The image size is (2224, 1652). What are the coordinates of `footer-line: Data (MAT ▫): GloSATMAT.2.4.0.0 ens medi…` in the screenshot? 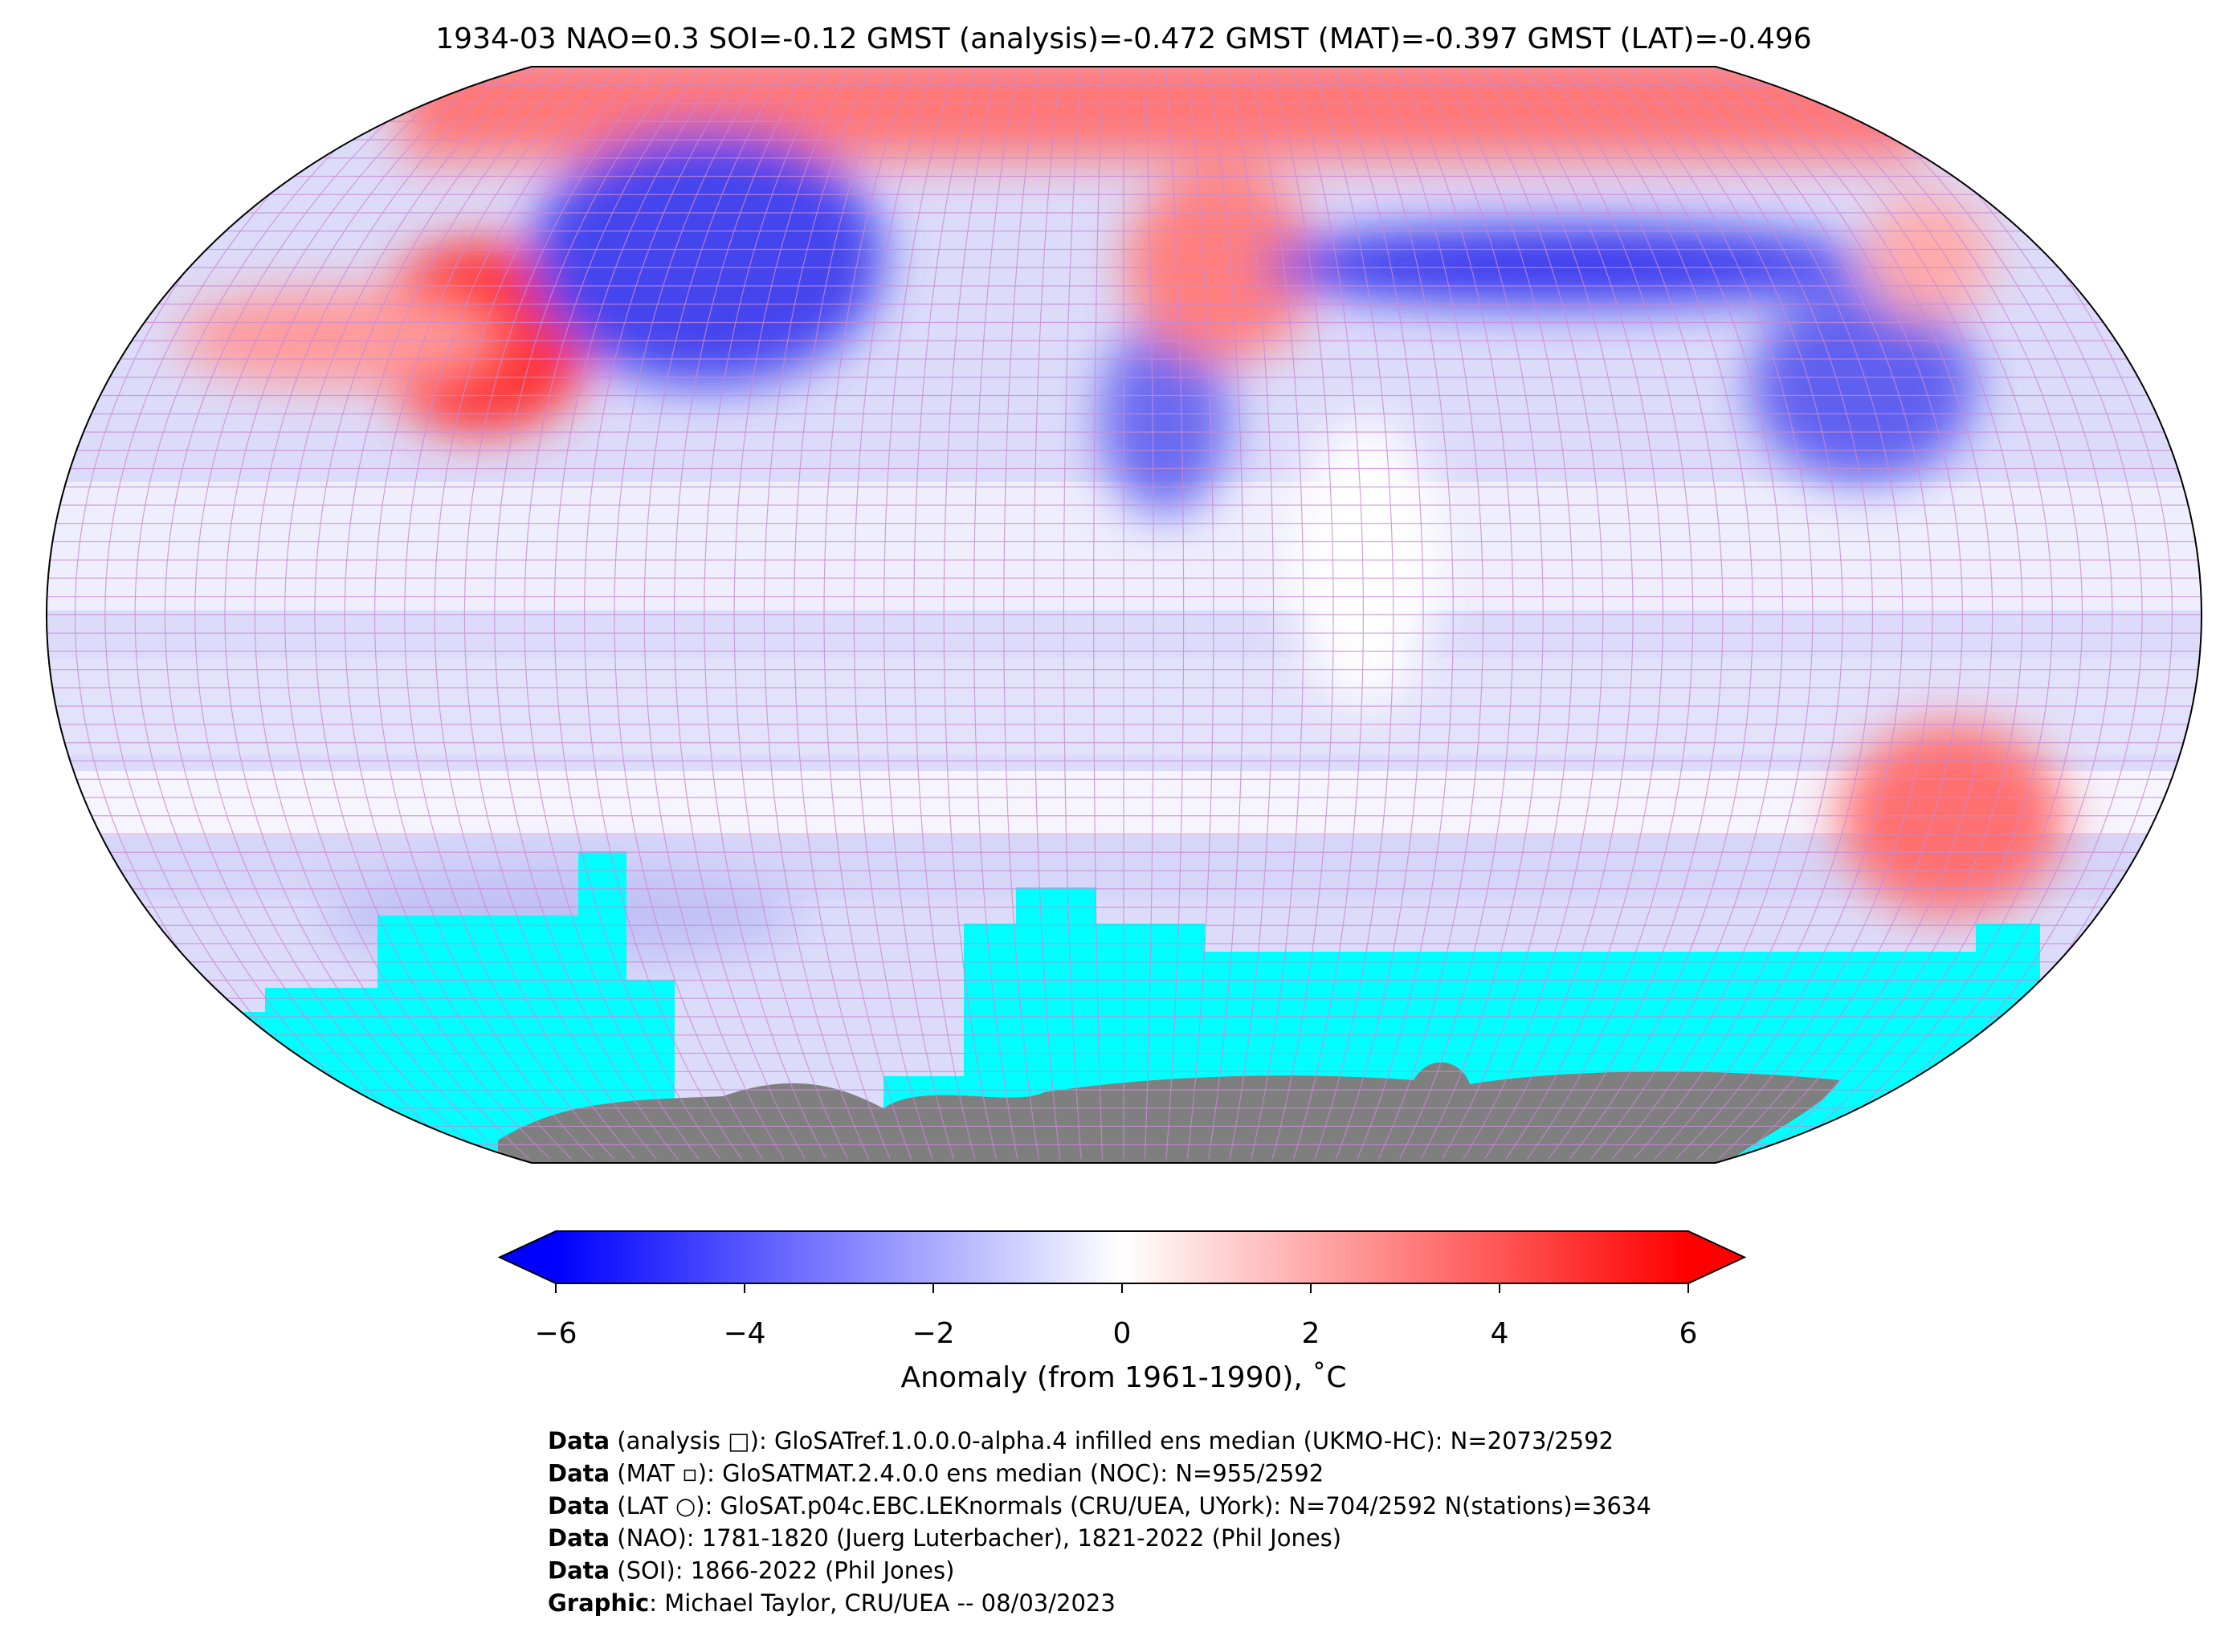 It's located at (936, 1473).